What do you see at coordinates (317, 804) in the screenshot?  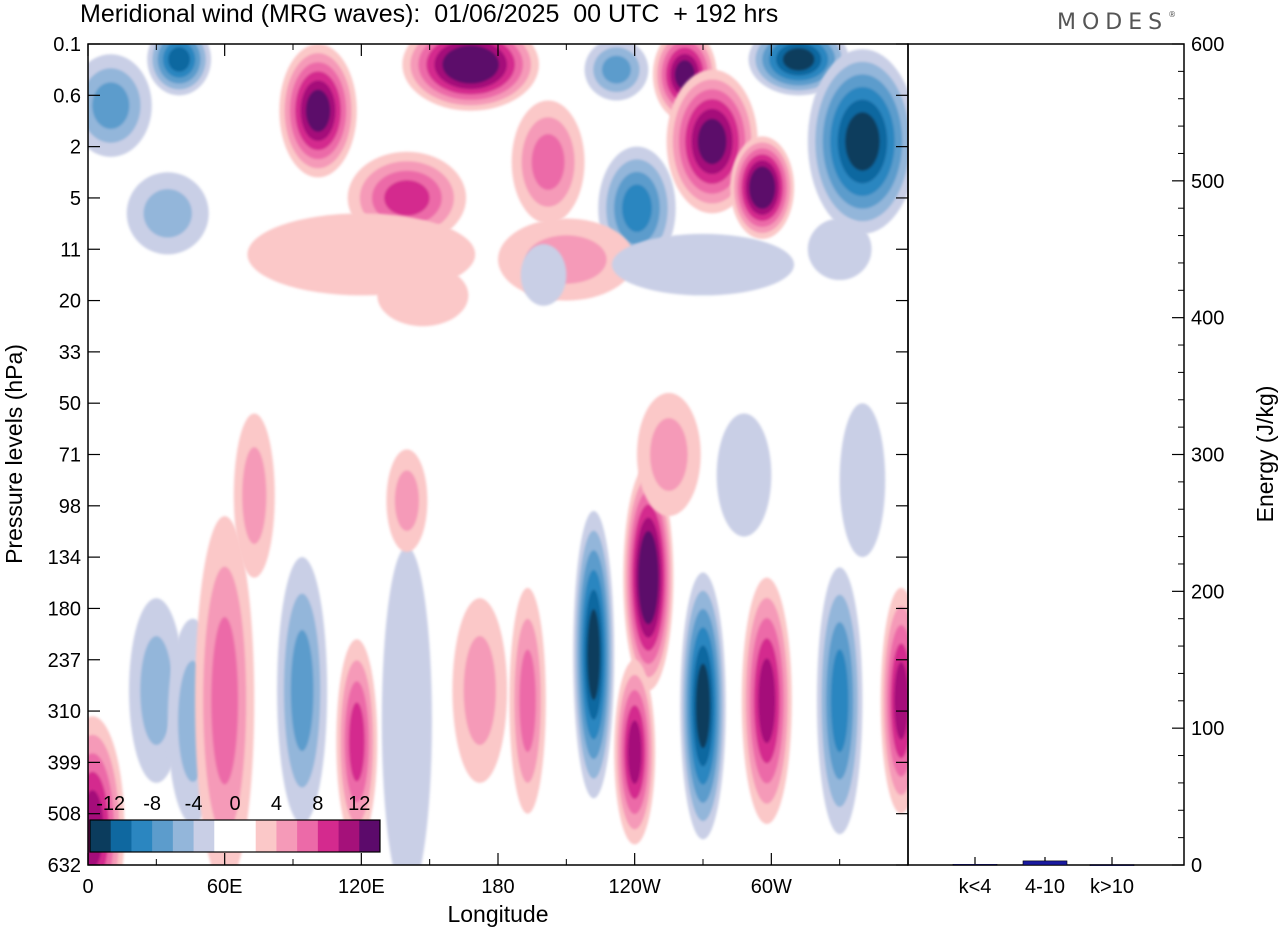 I see `colorbar-label: 8` at bounding box center [317, 804].